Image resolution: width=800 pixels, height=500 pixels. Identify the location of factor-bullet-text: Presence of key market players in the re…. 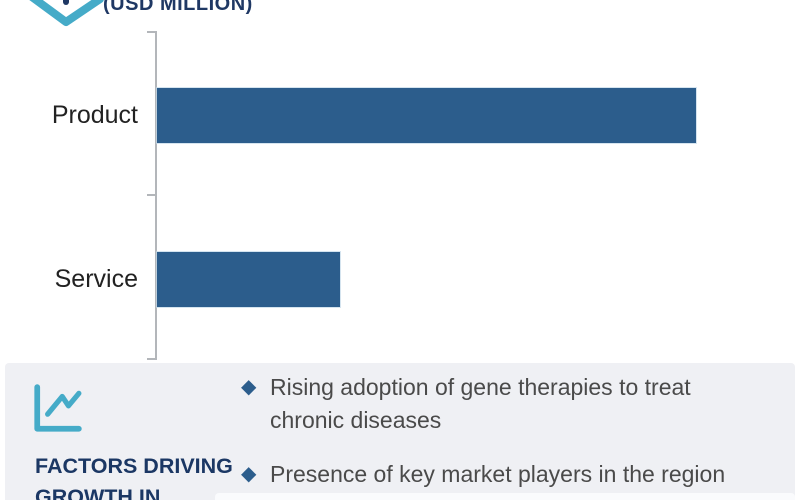
(498, 474).